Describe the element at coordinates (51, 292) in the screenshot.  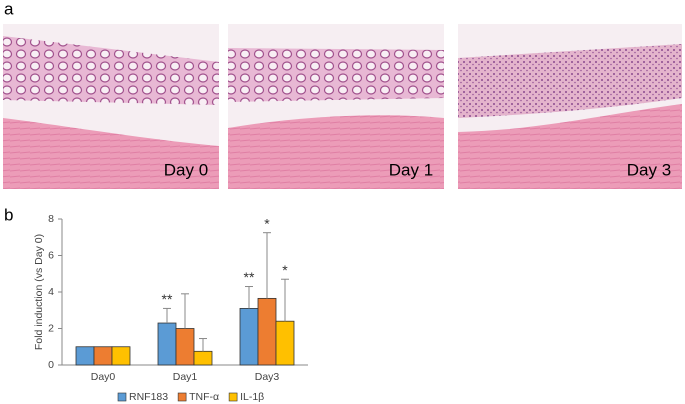
I see `y-tick-label: 4` at that location.